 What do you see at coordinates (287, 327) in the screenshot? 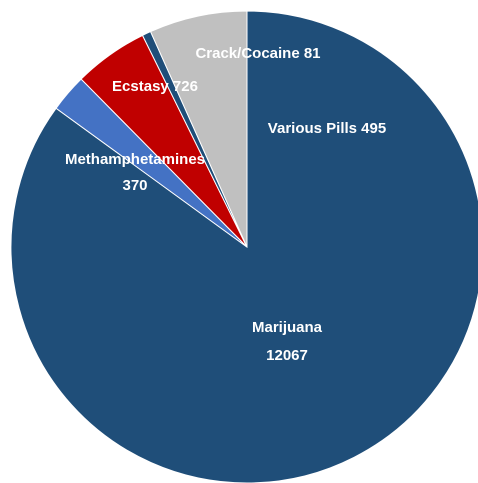
I see `label-marijuana-name: Marijuana` at bounding box center [287, 327].